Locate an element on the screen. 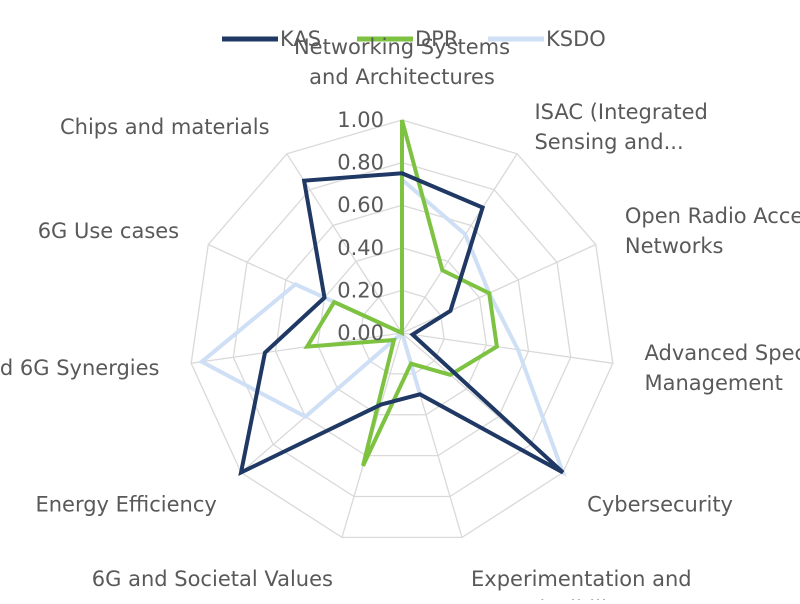  axis-label: Networking Systems and Architectures is located at coordinates (402, 62).